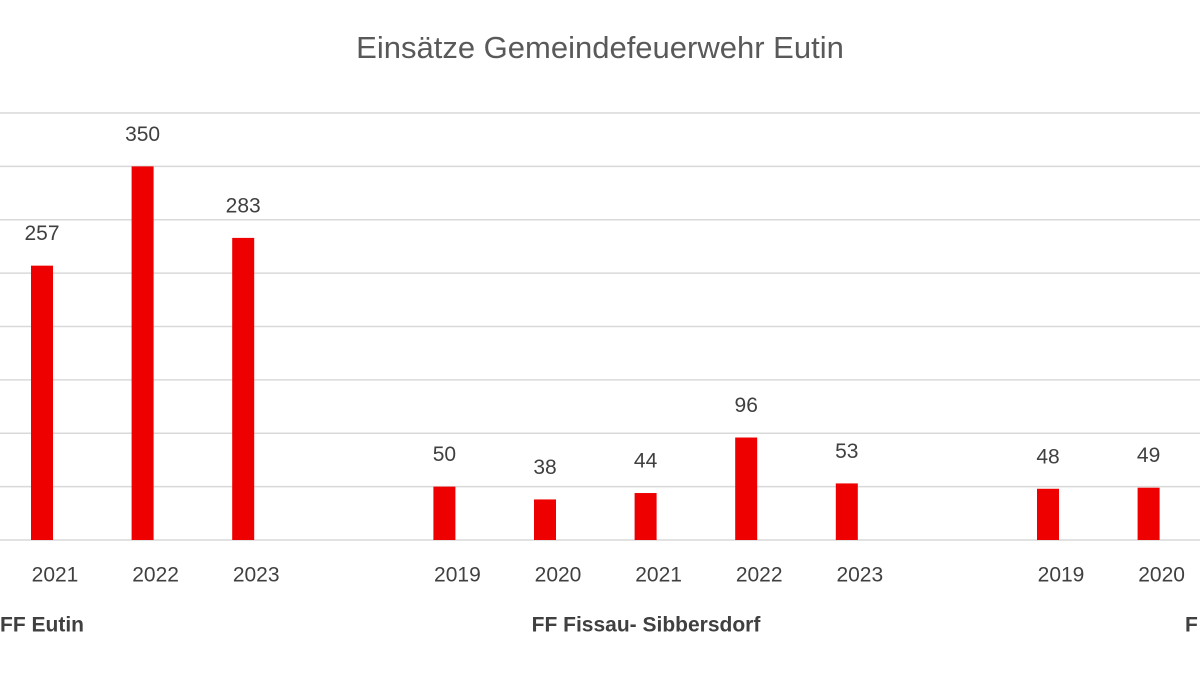 Image resolution: width=1200 pixels, height=675 pixels. Describe the element at coordinates (647, 625) in the screenshot. I see `group-label: FF Fissau- Sibbersdorf` at that location.